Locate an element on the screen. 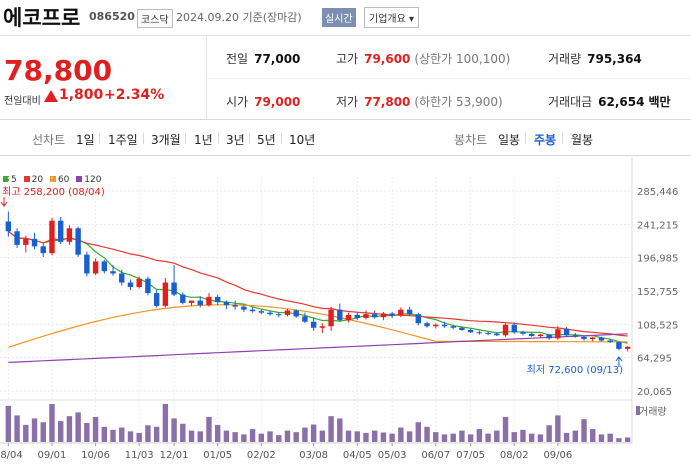 Image resolution: width=691 pixels, height=475 pixels. price-change-pct: +2.34% is located at coordinates (134, 95).